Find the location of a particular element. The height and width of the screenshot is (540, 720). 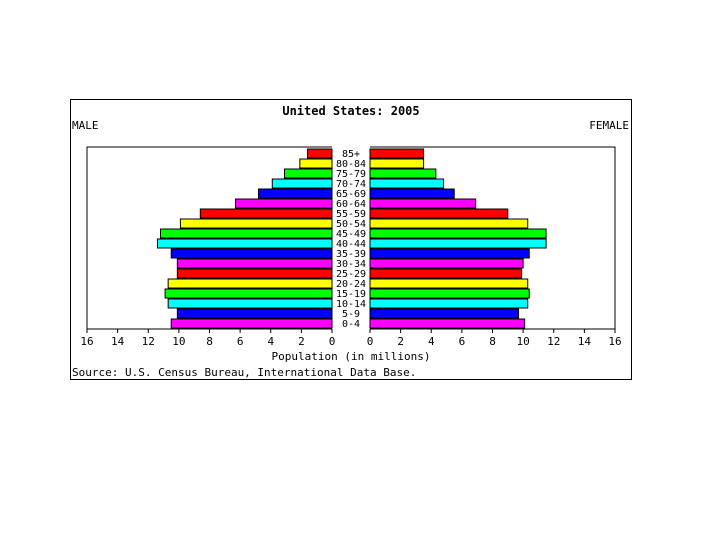

age-group-label: 75-79 is located at coordinates (351, 174).